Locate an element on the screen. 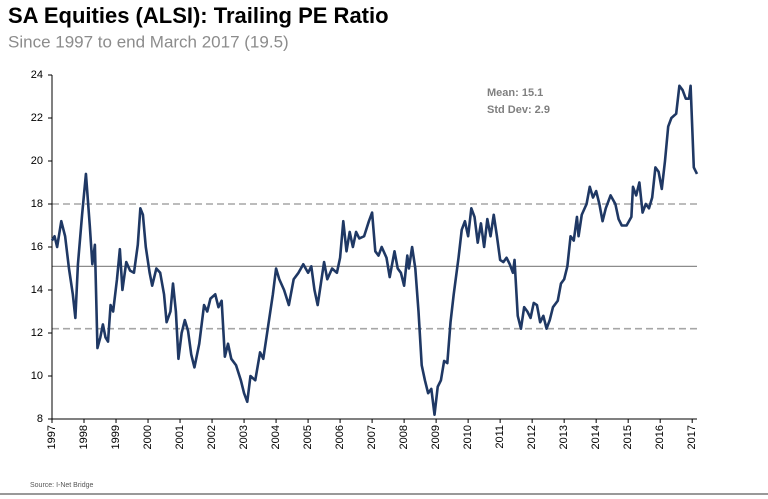 This screenshot has width=768, height=499. x-tick-label: 2015 is located at coordinates (628, 437).